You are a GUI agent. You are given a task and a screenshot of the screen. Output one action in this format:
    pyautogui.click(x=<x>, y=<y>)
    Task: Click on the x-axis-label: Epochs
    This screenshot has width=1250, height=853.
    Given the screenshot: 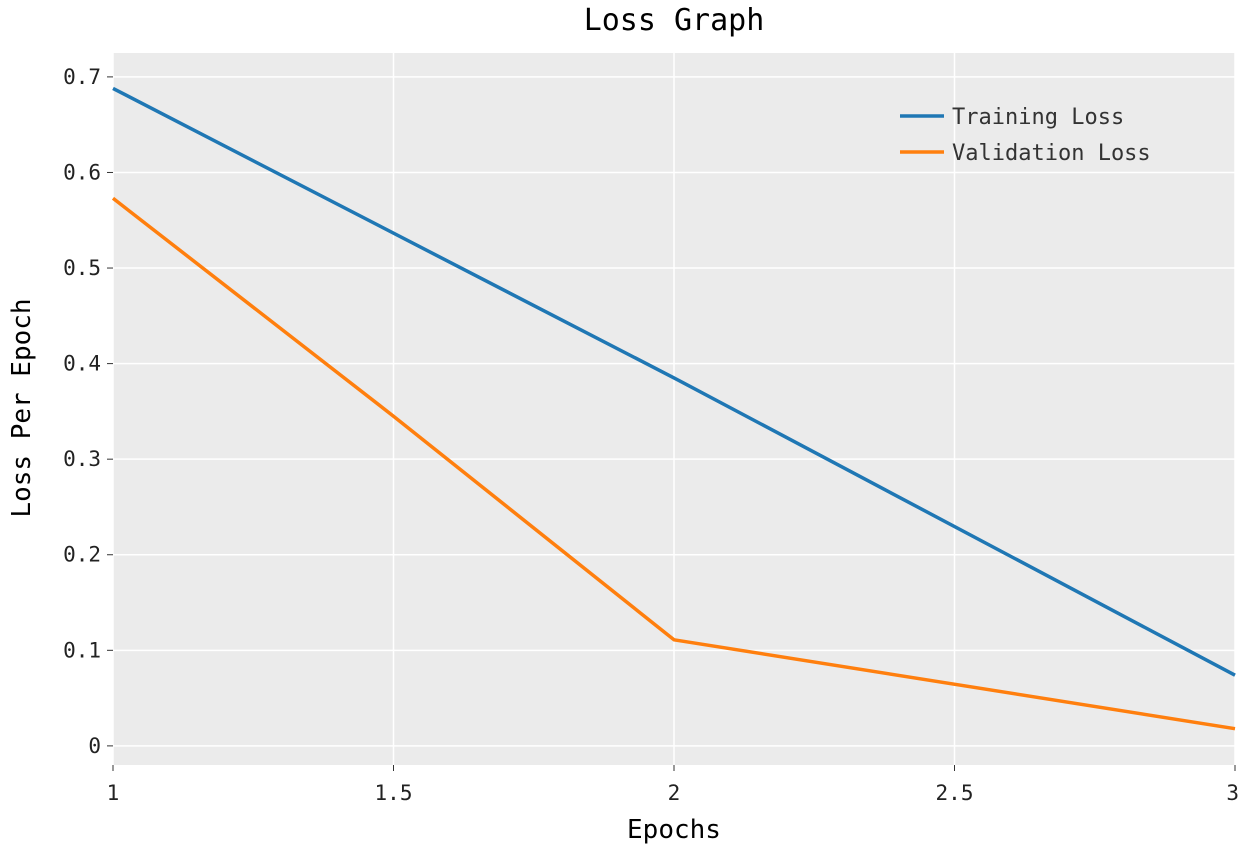 What is the action you would take?
    pyautogui.click(x=674, y=830)
    